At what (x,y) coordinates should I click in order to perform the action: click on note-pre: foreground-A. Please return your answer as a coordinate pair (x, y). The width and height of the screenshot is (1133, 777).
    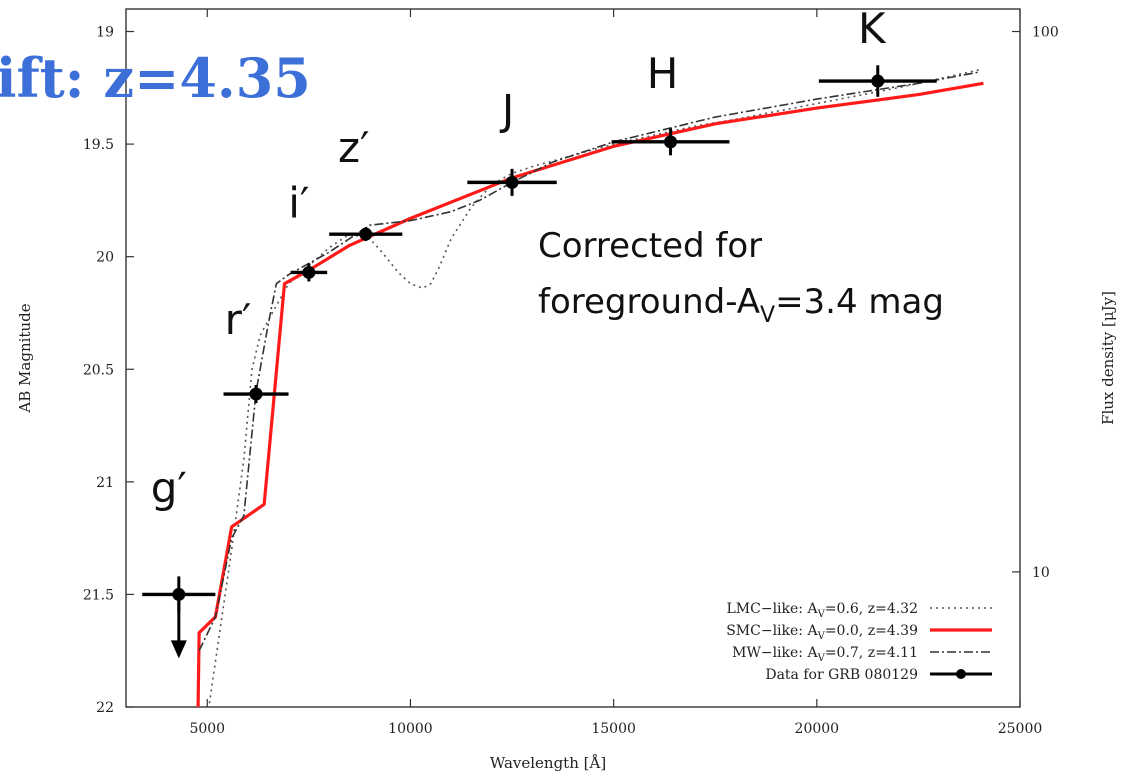
    Looking at the image, I should click on (649, 302).